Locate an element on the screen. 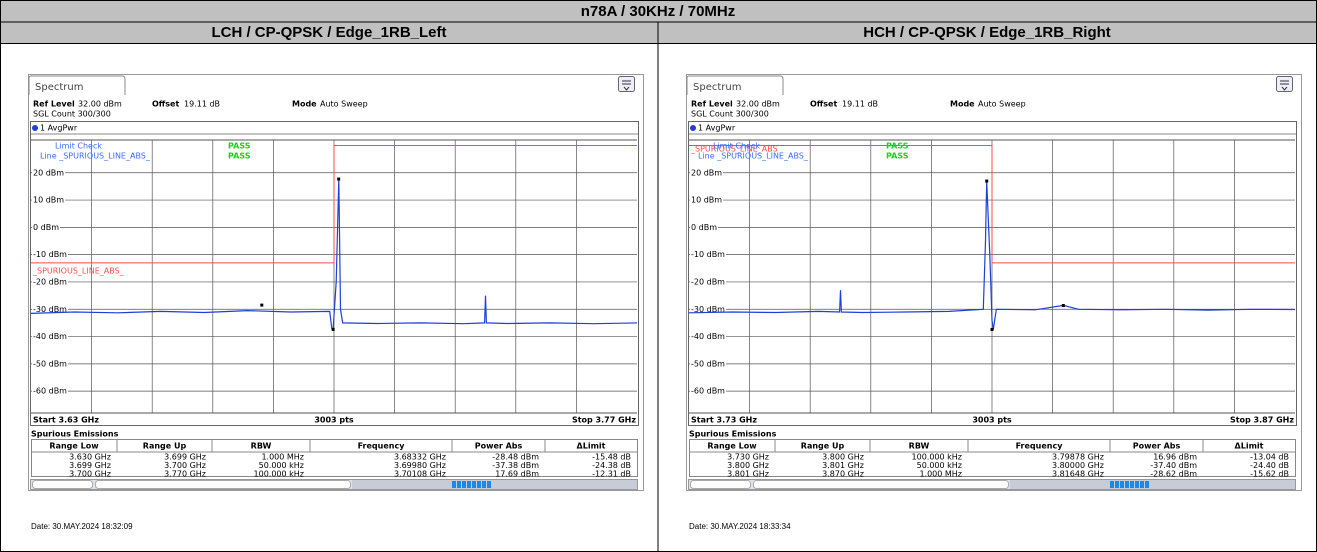 This screenshot has width=1317, height=552. y-tick-label: -60 dBm is located at coordinates (50, 391).